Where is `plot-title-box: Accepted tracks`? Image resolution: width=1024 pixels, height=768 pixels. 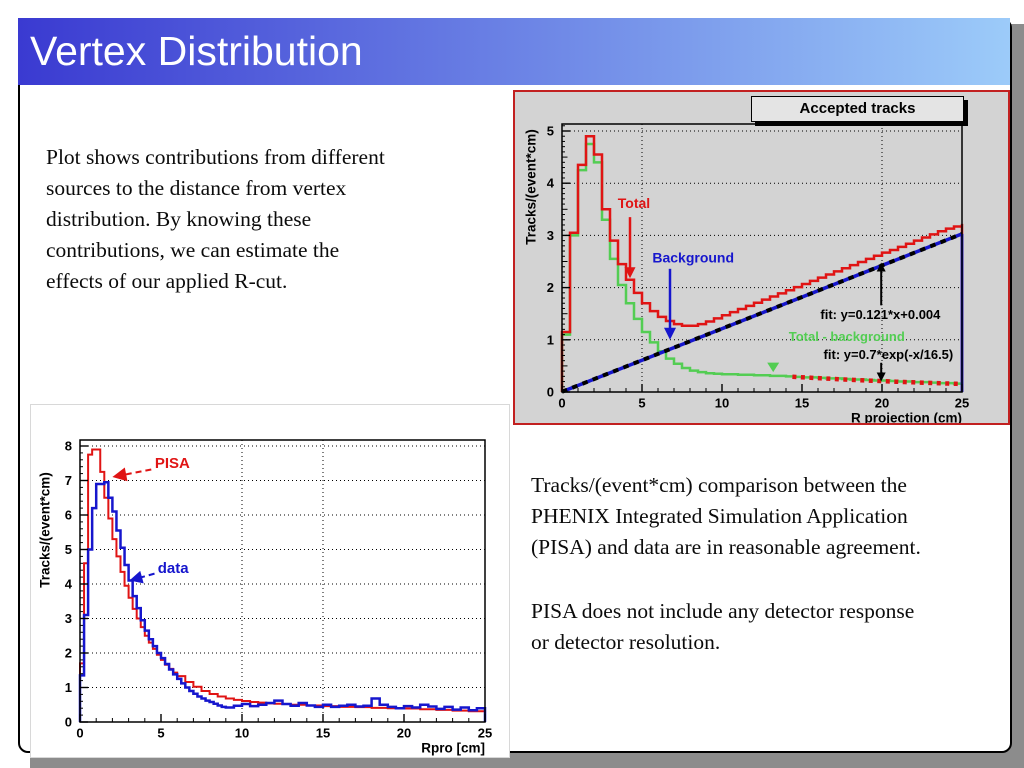 plot-title-box: Accepted tracks is located at coordinates (857, 109).